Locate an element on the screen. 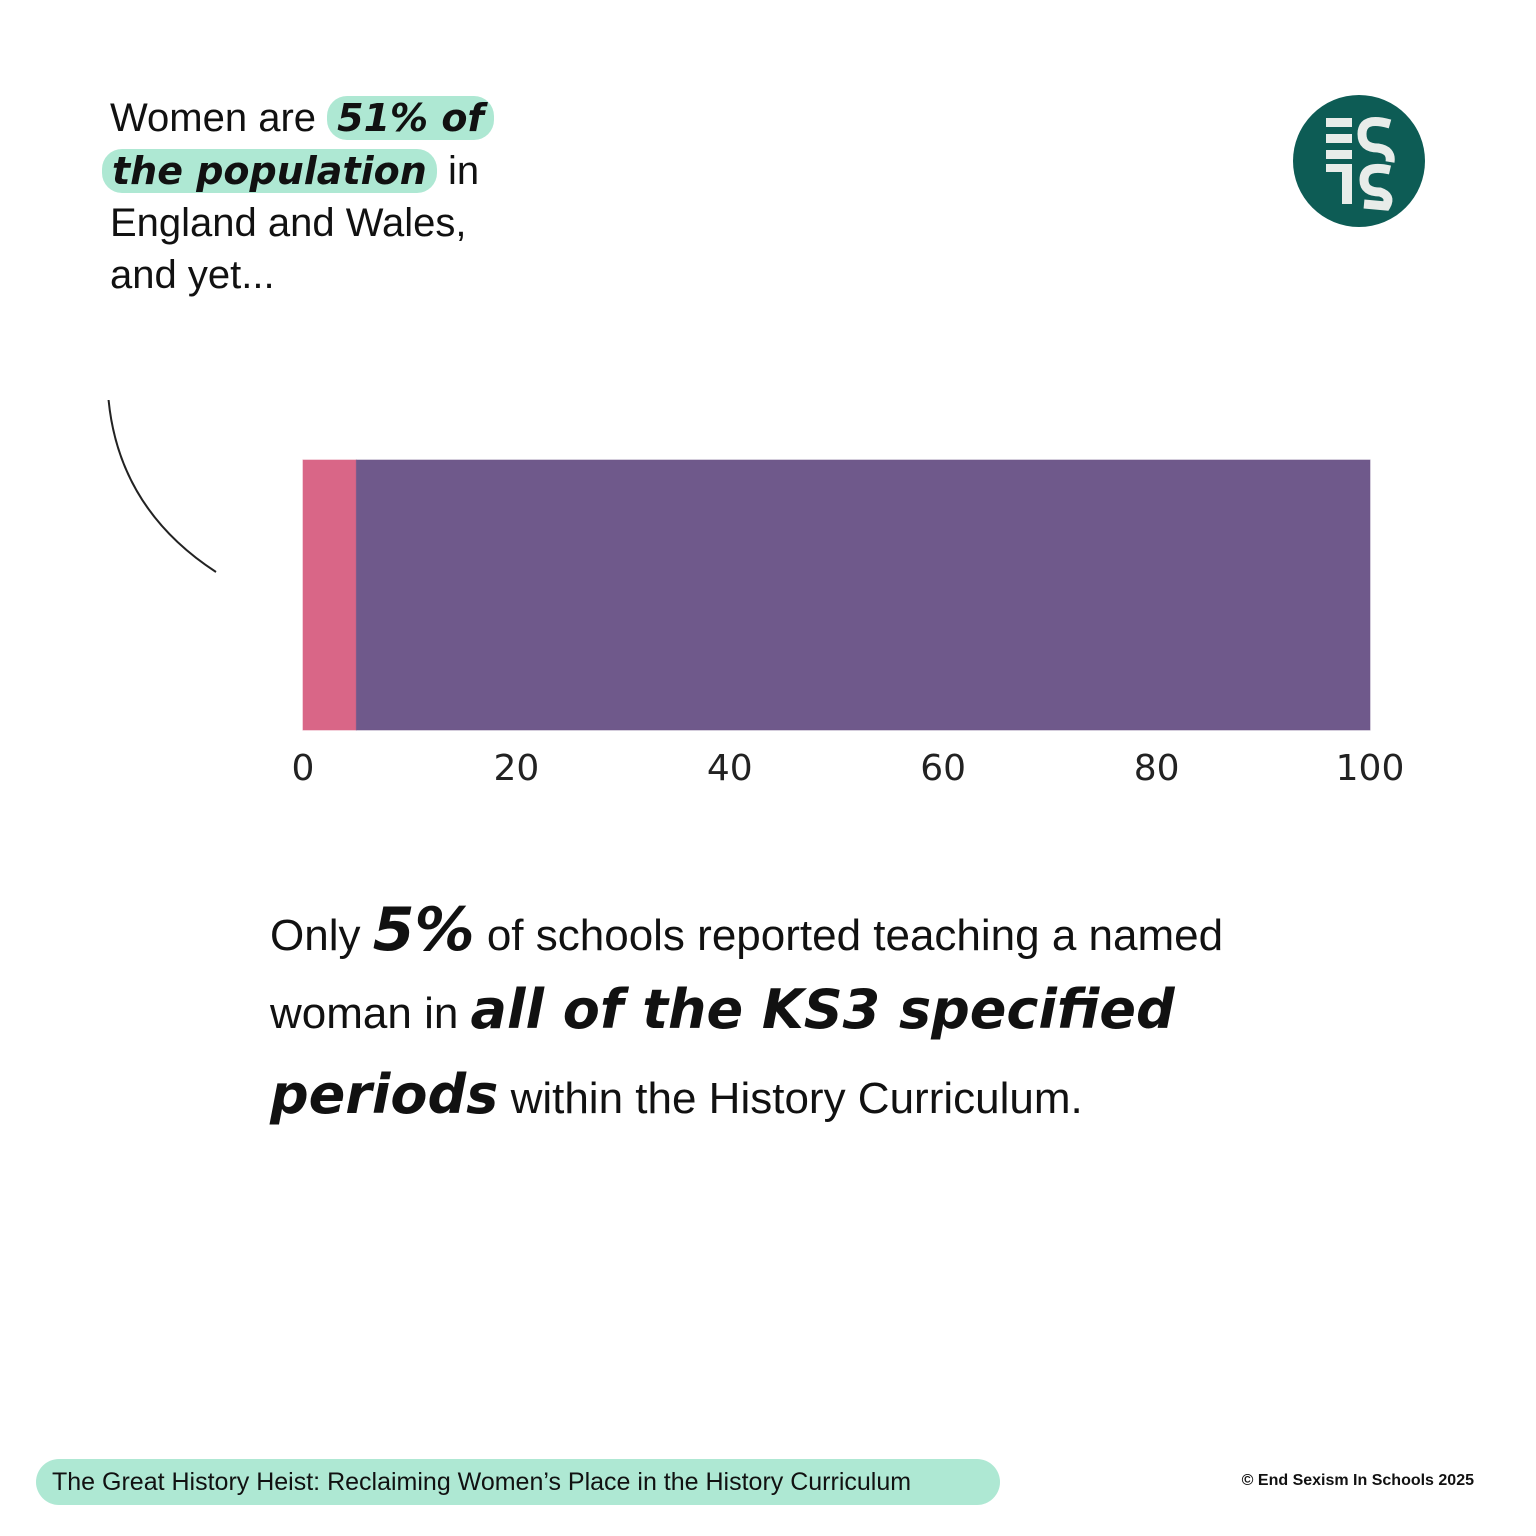 The image size is (1536, 1536). body-line: periods within the History Curriculum. is located at coordinates (676, 1094).